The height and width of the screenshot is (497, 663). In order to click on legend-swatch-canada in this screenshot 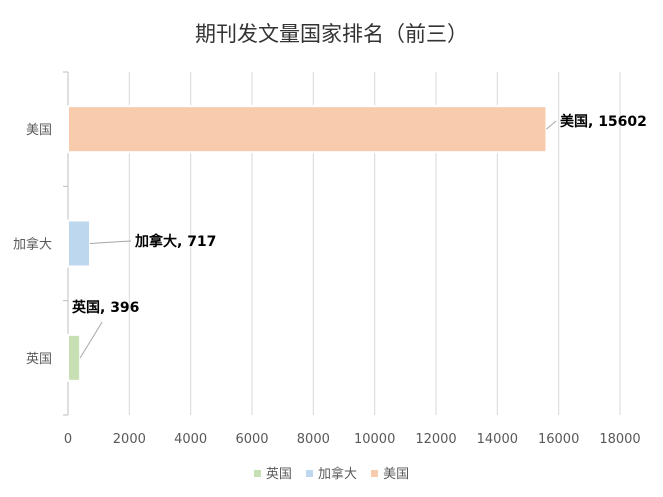, I will do `click(309, 473)`.